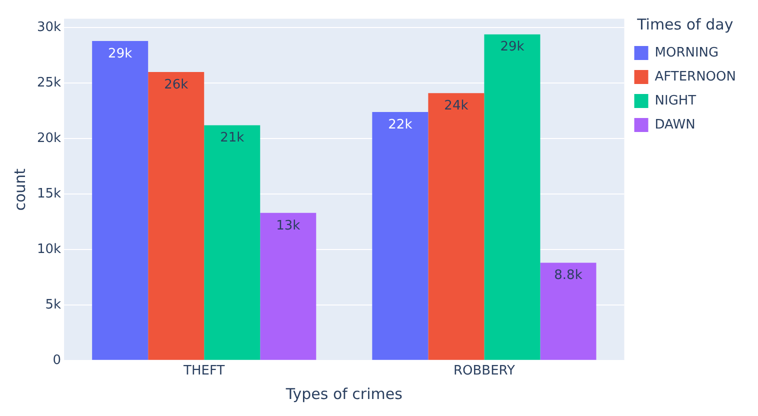 Image resolution: width=758 pixels, height=416 pixels. I want to click on data-label: 26k, so click(176, 84).